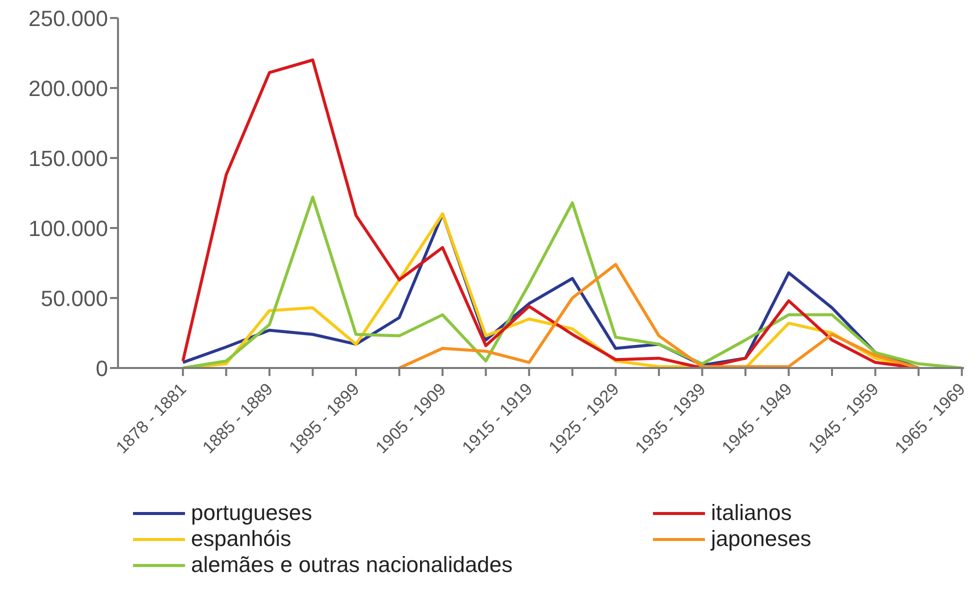 The width and height of the screenshot is (976, 615). Describe the element at coordinates (68, 158) in the screenshot. I see `y-tick-label: 150.000` at that location.